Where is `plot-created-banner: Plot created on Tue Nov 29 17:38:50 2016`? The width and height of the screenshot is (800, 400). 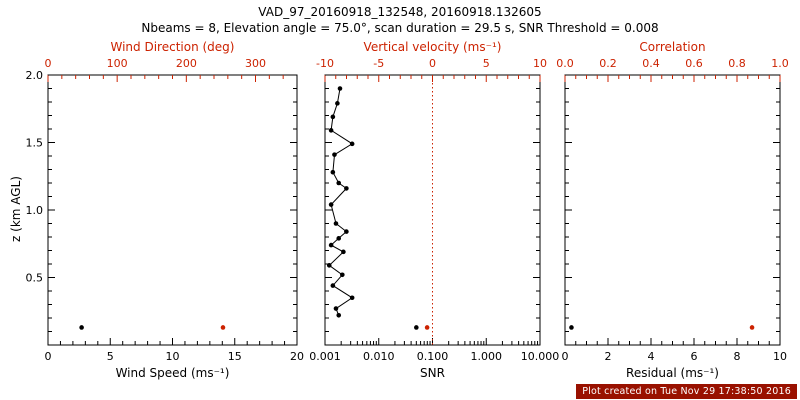 plot-created-banner: Plot created on Tue Nov 29 17:38:50 2016 is located at coordinates (686, 391).